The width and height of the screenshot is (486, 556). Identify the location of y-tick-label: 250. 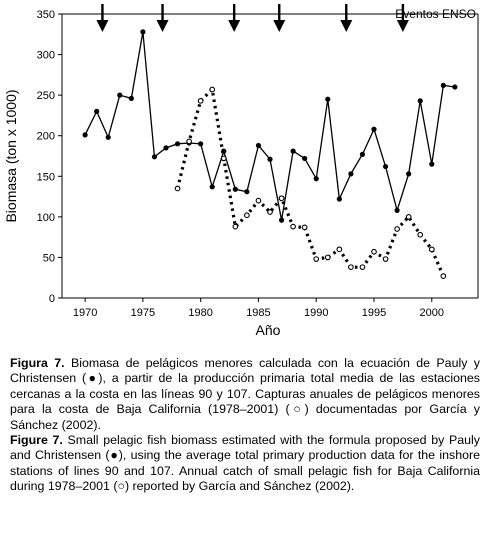
(46, 96).